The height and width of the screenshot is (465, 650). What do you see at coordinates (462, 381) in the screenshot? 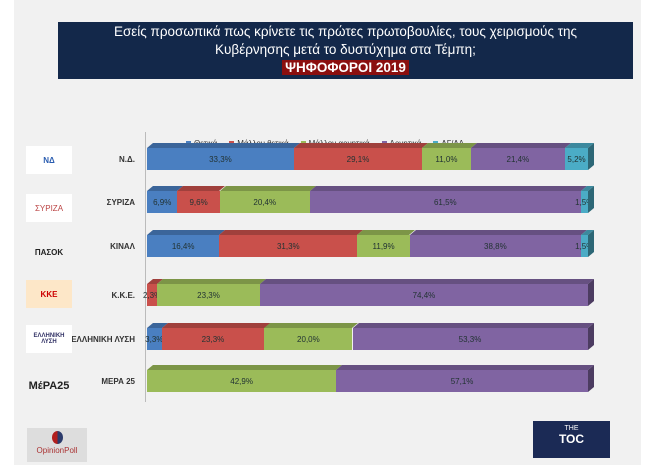
I see `bar-segment: 57,1%` at bounding box center [462, 381].